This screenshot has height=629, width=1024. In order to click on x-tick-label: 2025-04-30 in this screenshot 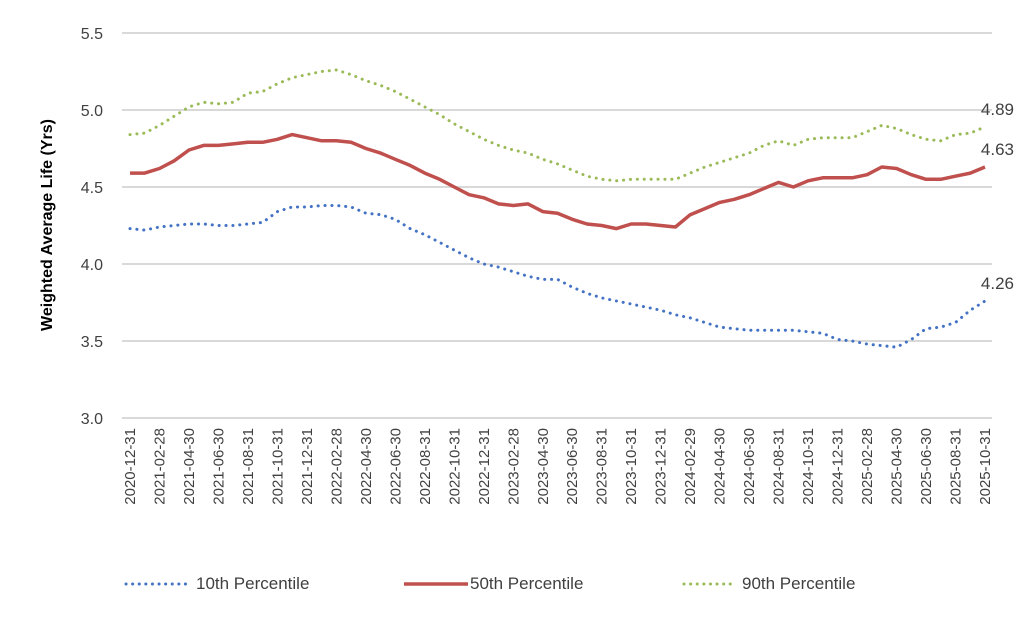, I will do `click(897, 466)`.